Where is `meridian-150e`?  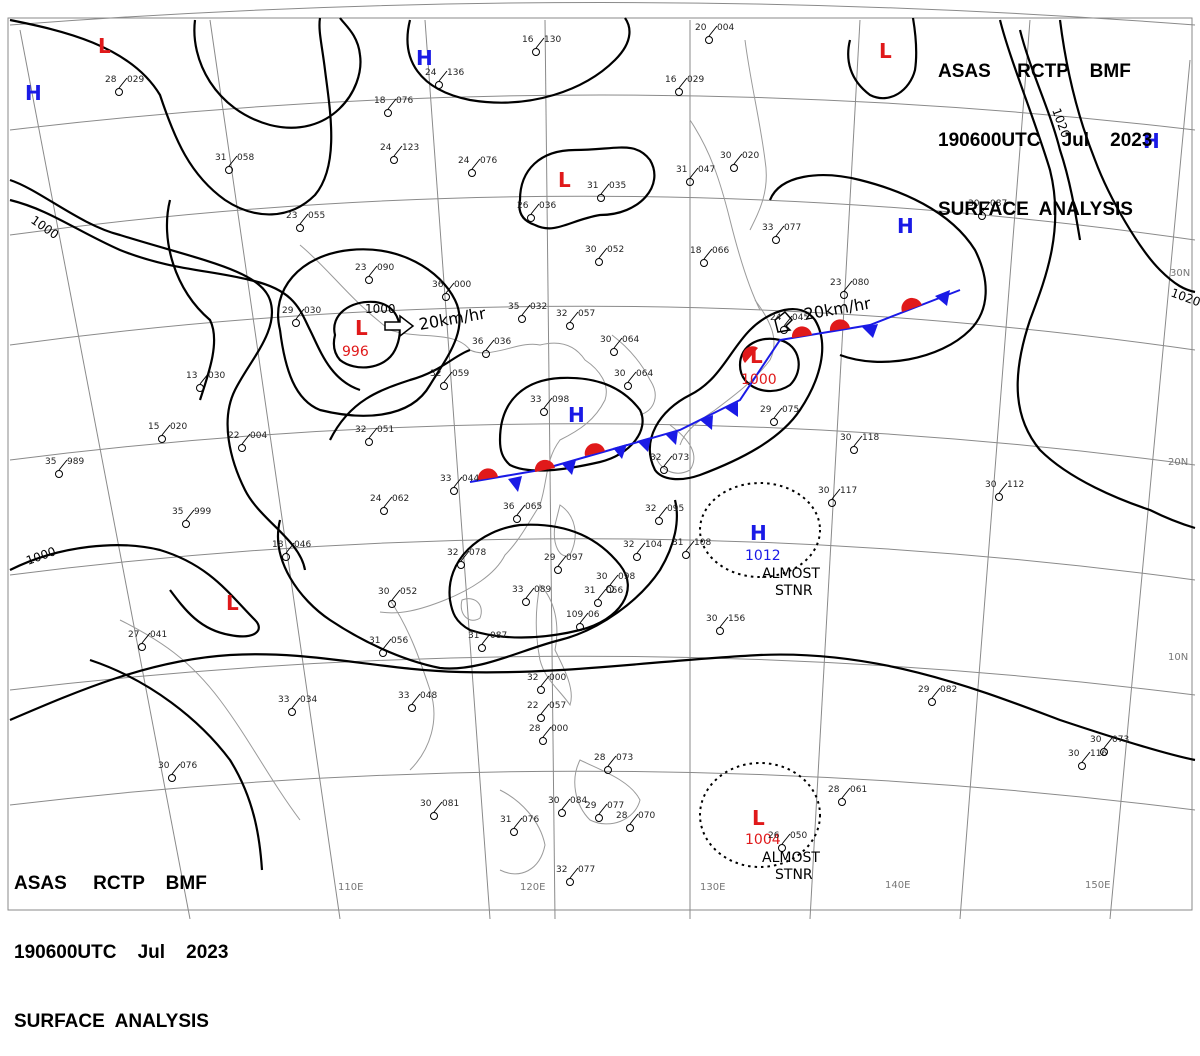
meridian-150e is located at coordinates (995, 469).